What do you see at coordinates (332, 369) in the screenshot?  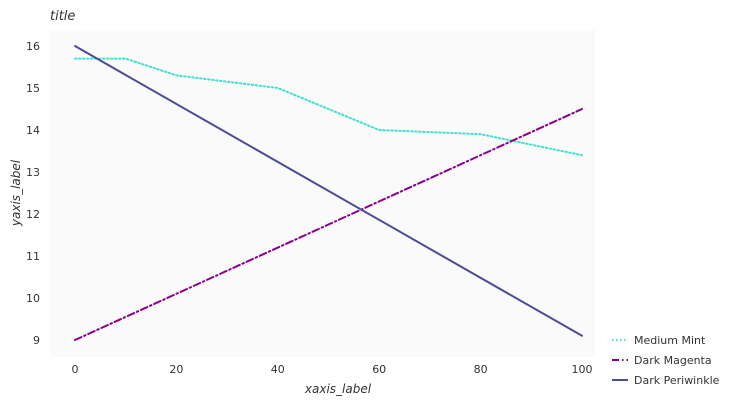 I see `x-axis-ticks: 0 20 40 60 80 100` at bounding box center [332, 369].